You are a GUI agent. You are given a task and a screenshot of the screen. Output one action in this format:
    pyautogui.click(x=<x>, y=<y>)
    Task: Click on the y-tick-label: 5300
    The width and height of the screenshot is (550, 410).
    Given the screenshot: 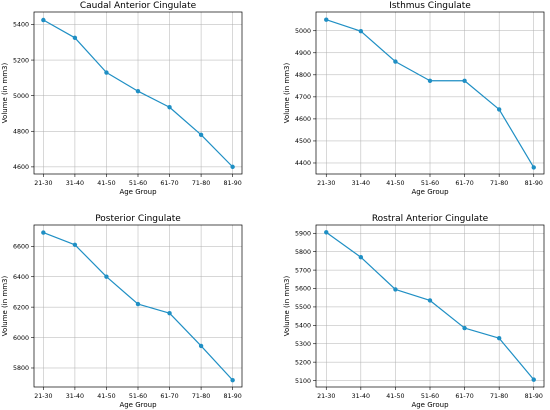 What is the action you would take?
    pyautogui.click(x=303, y=344)
    